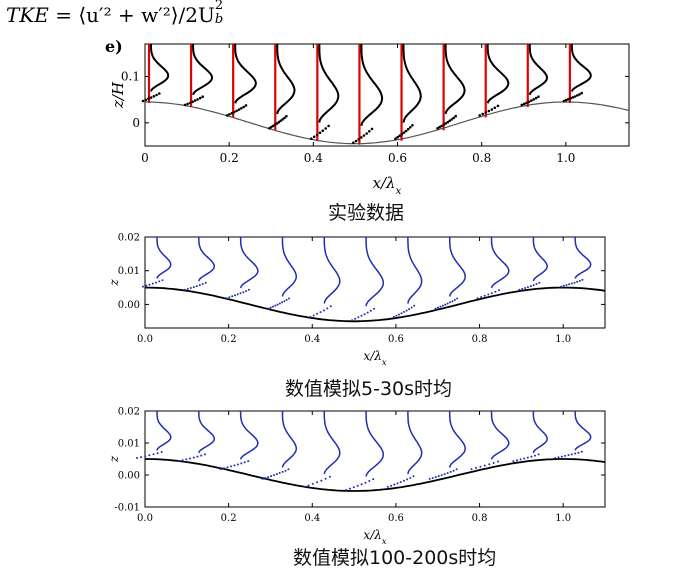  What do you see at coordinates (136, 123) in the screenshot?
I see `y-tick-label: 0` at bounding box center [136, 123].